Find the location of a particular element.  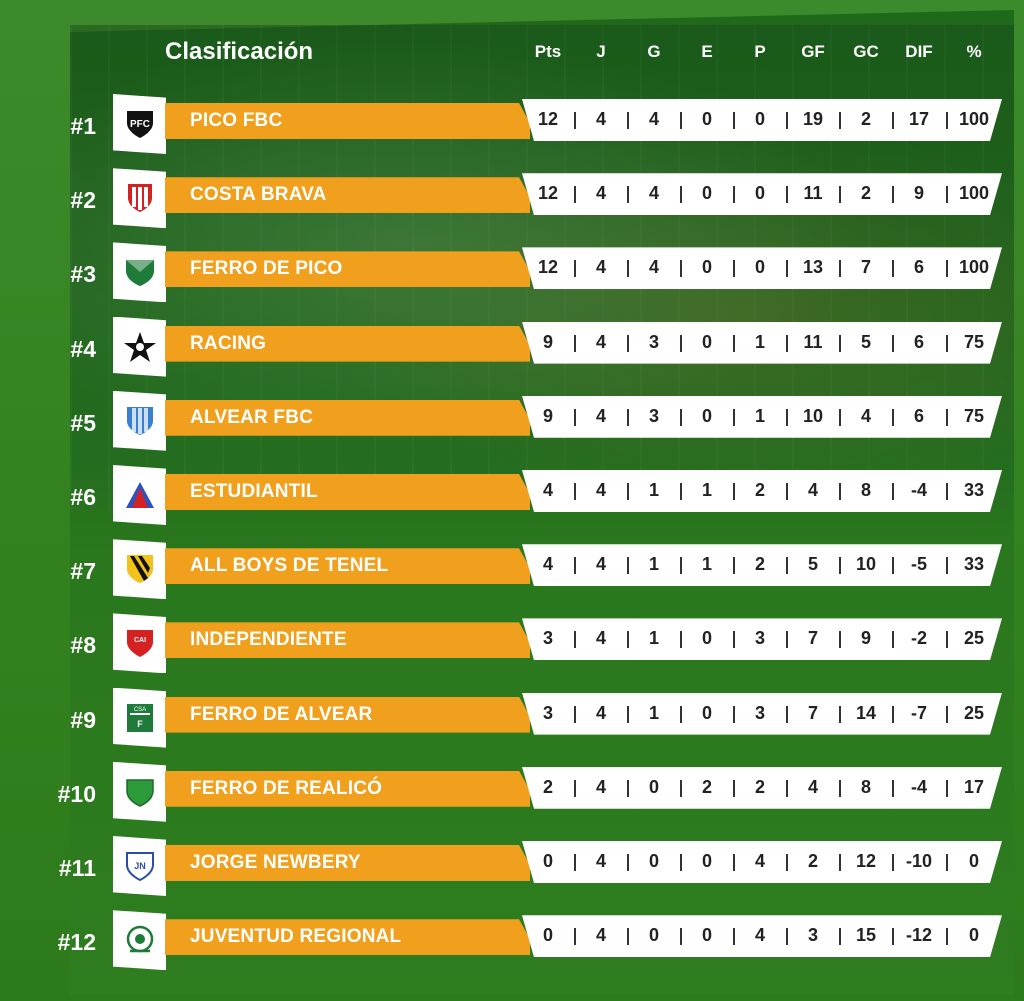

stats-strip: 12 4 4 0 0 19 2 17 100 is located at coordinates (762, 120).